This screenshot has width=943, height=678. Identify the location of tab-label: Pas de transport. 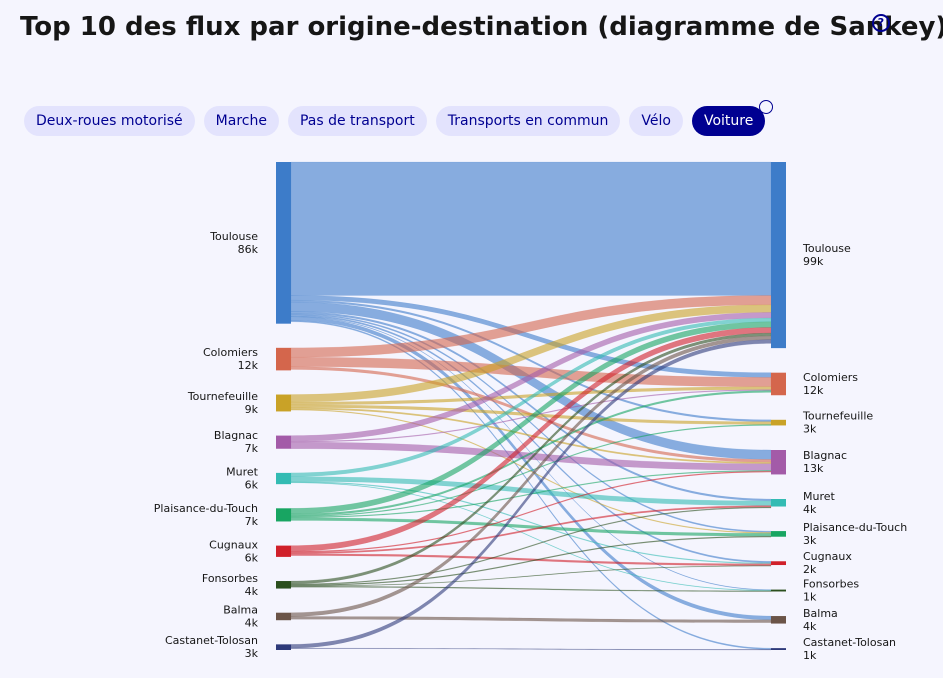
(357, 121).